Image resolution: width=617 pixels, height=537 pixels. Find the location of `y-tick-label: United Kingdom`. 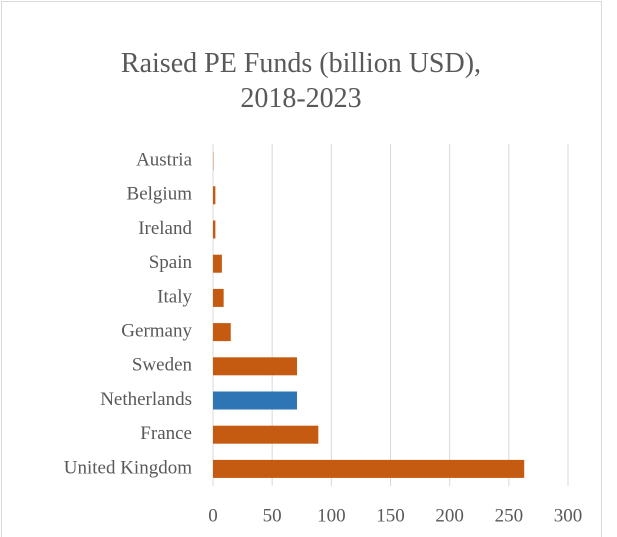

y-tick-label: United Kingdom is located at coordinates (128, 467).